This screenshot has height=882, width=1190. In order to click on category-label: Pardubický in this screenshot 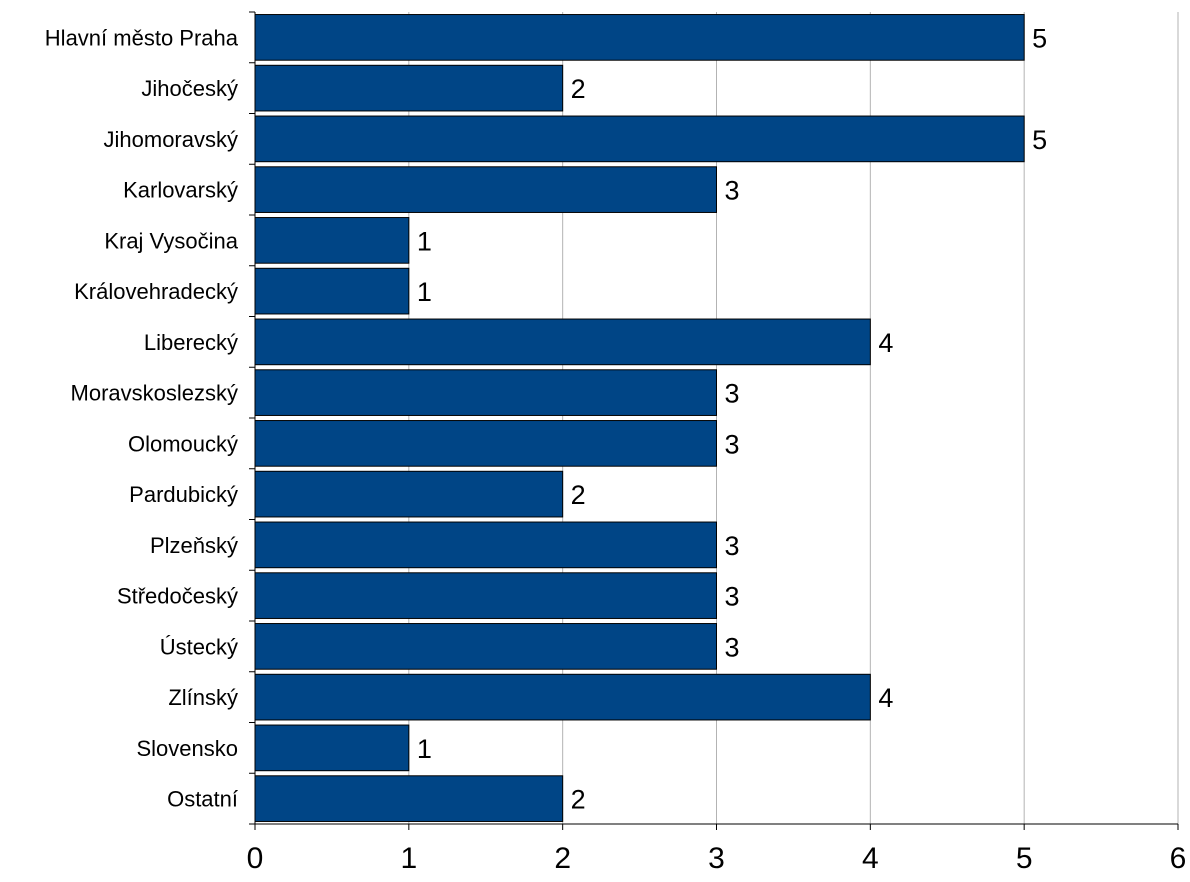, I will do `click(183, 494)`.